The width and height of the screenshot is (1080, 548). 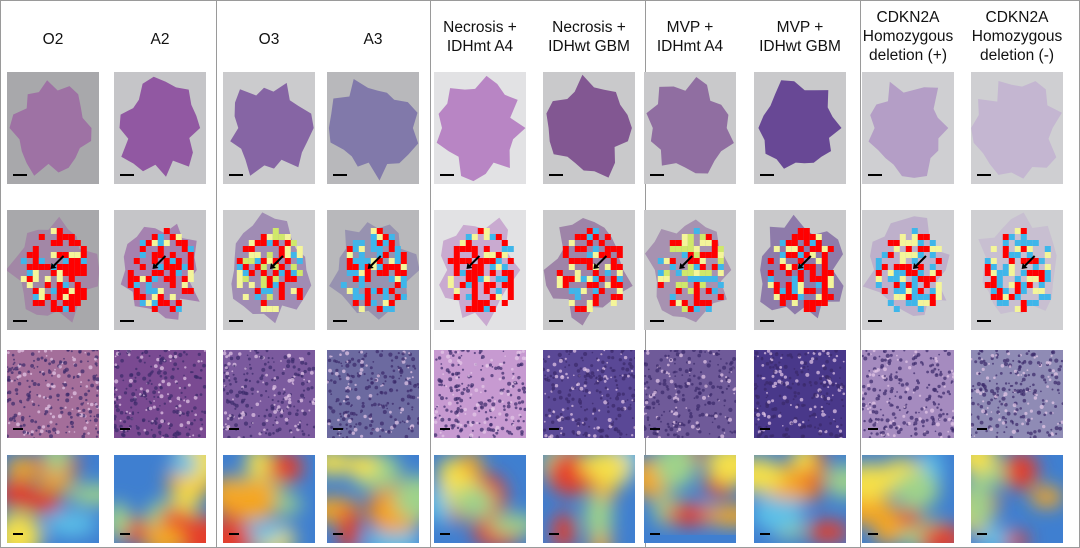 What do you see at coordinates (589, 499) in the screenshot?
I see `attention-tile` at bounding box center [589, 499].